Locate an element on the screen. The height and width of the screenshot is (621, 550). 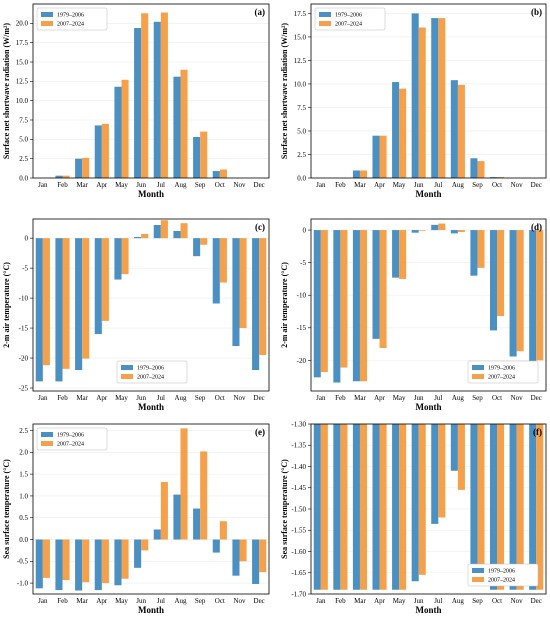
y-axis-label: Surface net shortwave radiation (W/m²) is located at coordinates (284, 91).